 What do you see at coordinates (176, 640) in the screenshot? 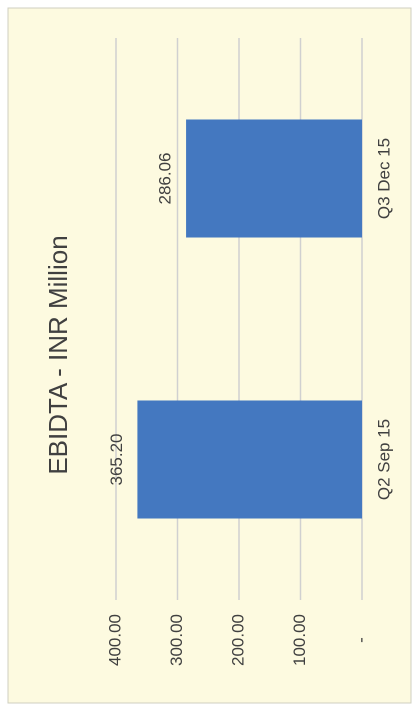
I see `y-tick-label: 300.00` at bounding box center [176, 640].